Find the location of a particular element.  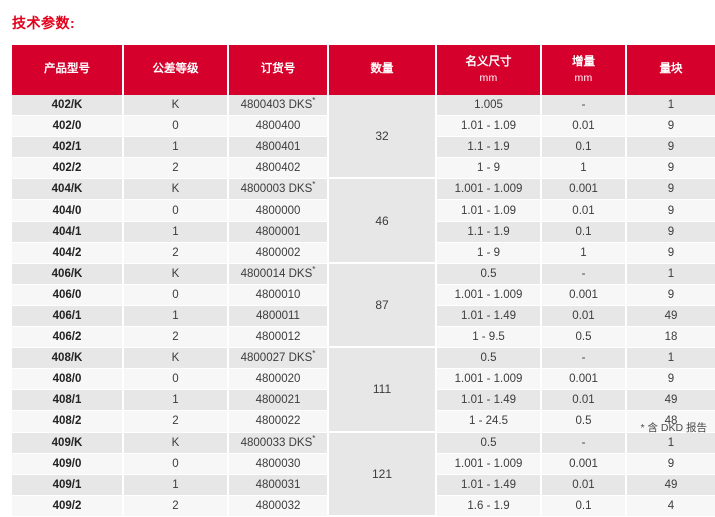

cell-model: 409/1 is located at coordinates (68, 485).